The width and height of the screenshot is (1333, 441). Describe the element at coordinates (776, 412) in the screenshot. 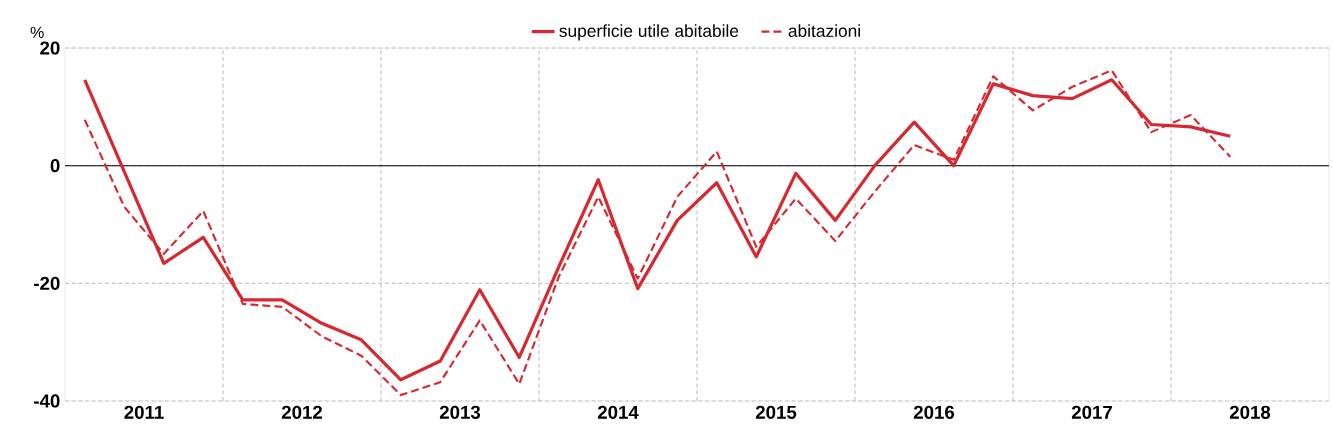

I see `x-tick-label: 2015` at that location.